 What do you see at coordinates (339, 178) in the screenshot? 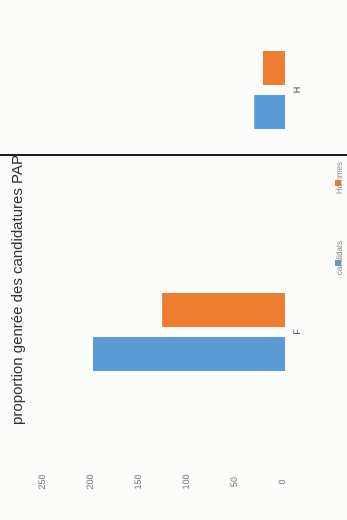
I see `legend-label-1: Hommes` at bounding box center [339, 178].